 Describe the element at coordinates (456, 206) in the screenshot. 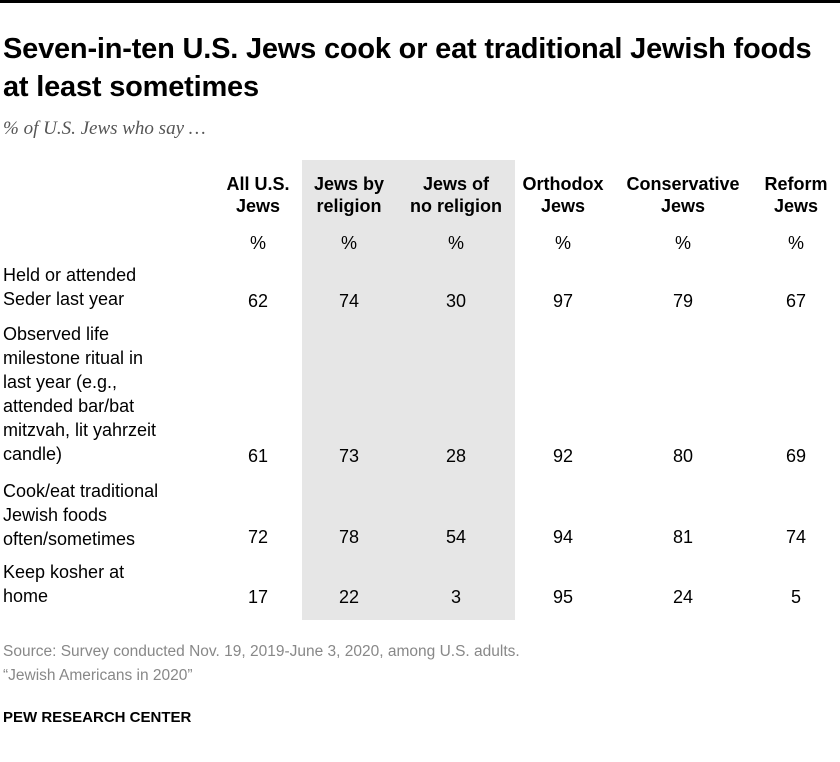

I see `column-header-line: no religion` at that location.